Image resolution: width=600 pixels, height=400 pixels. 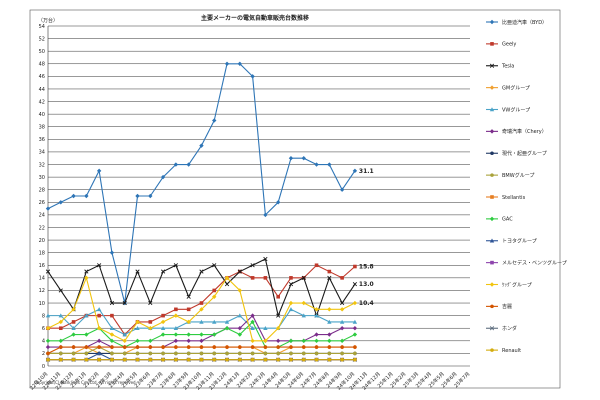 What do you see at coordinates (509, 284) in the screenshot?
I see `legend-item: ｹｯｸﾞグループ` at bounding box center [509, 284].